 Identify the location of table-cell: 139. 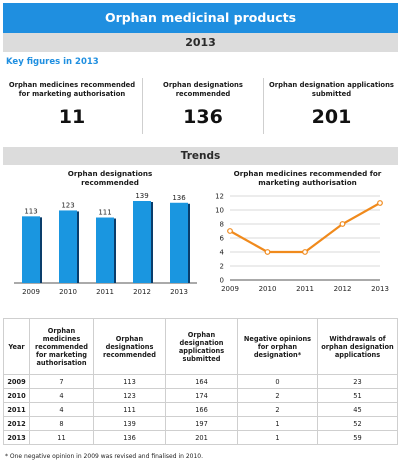
(129, 423).